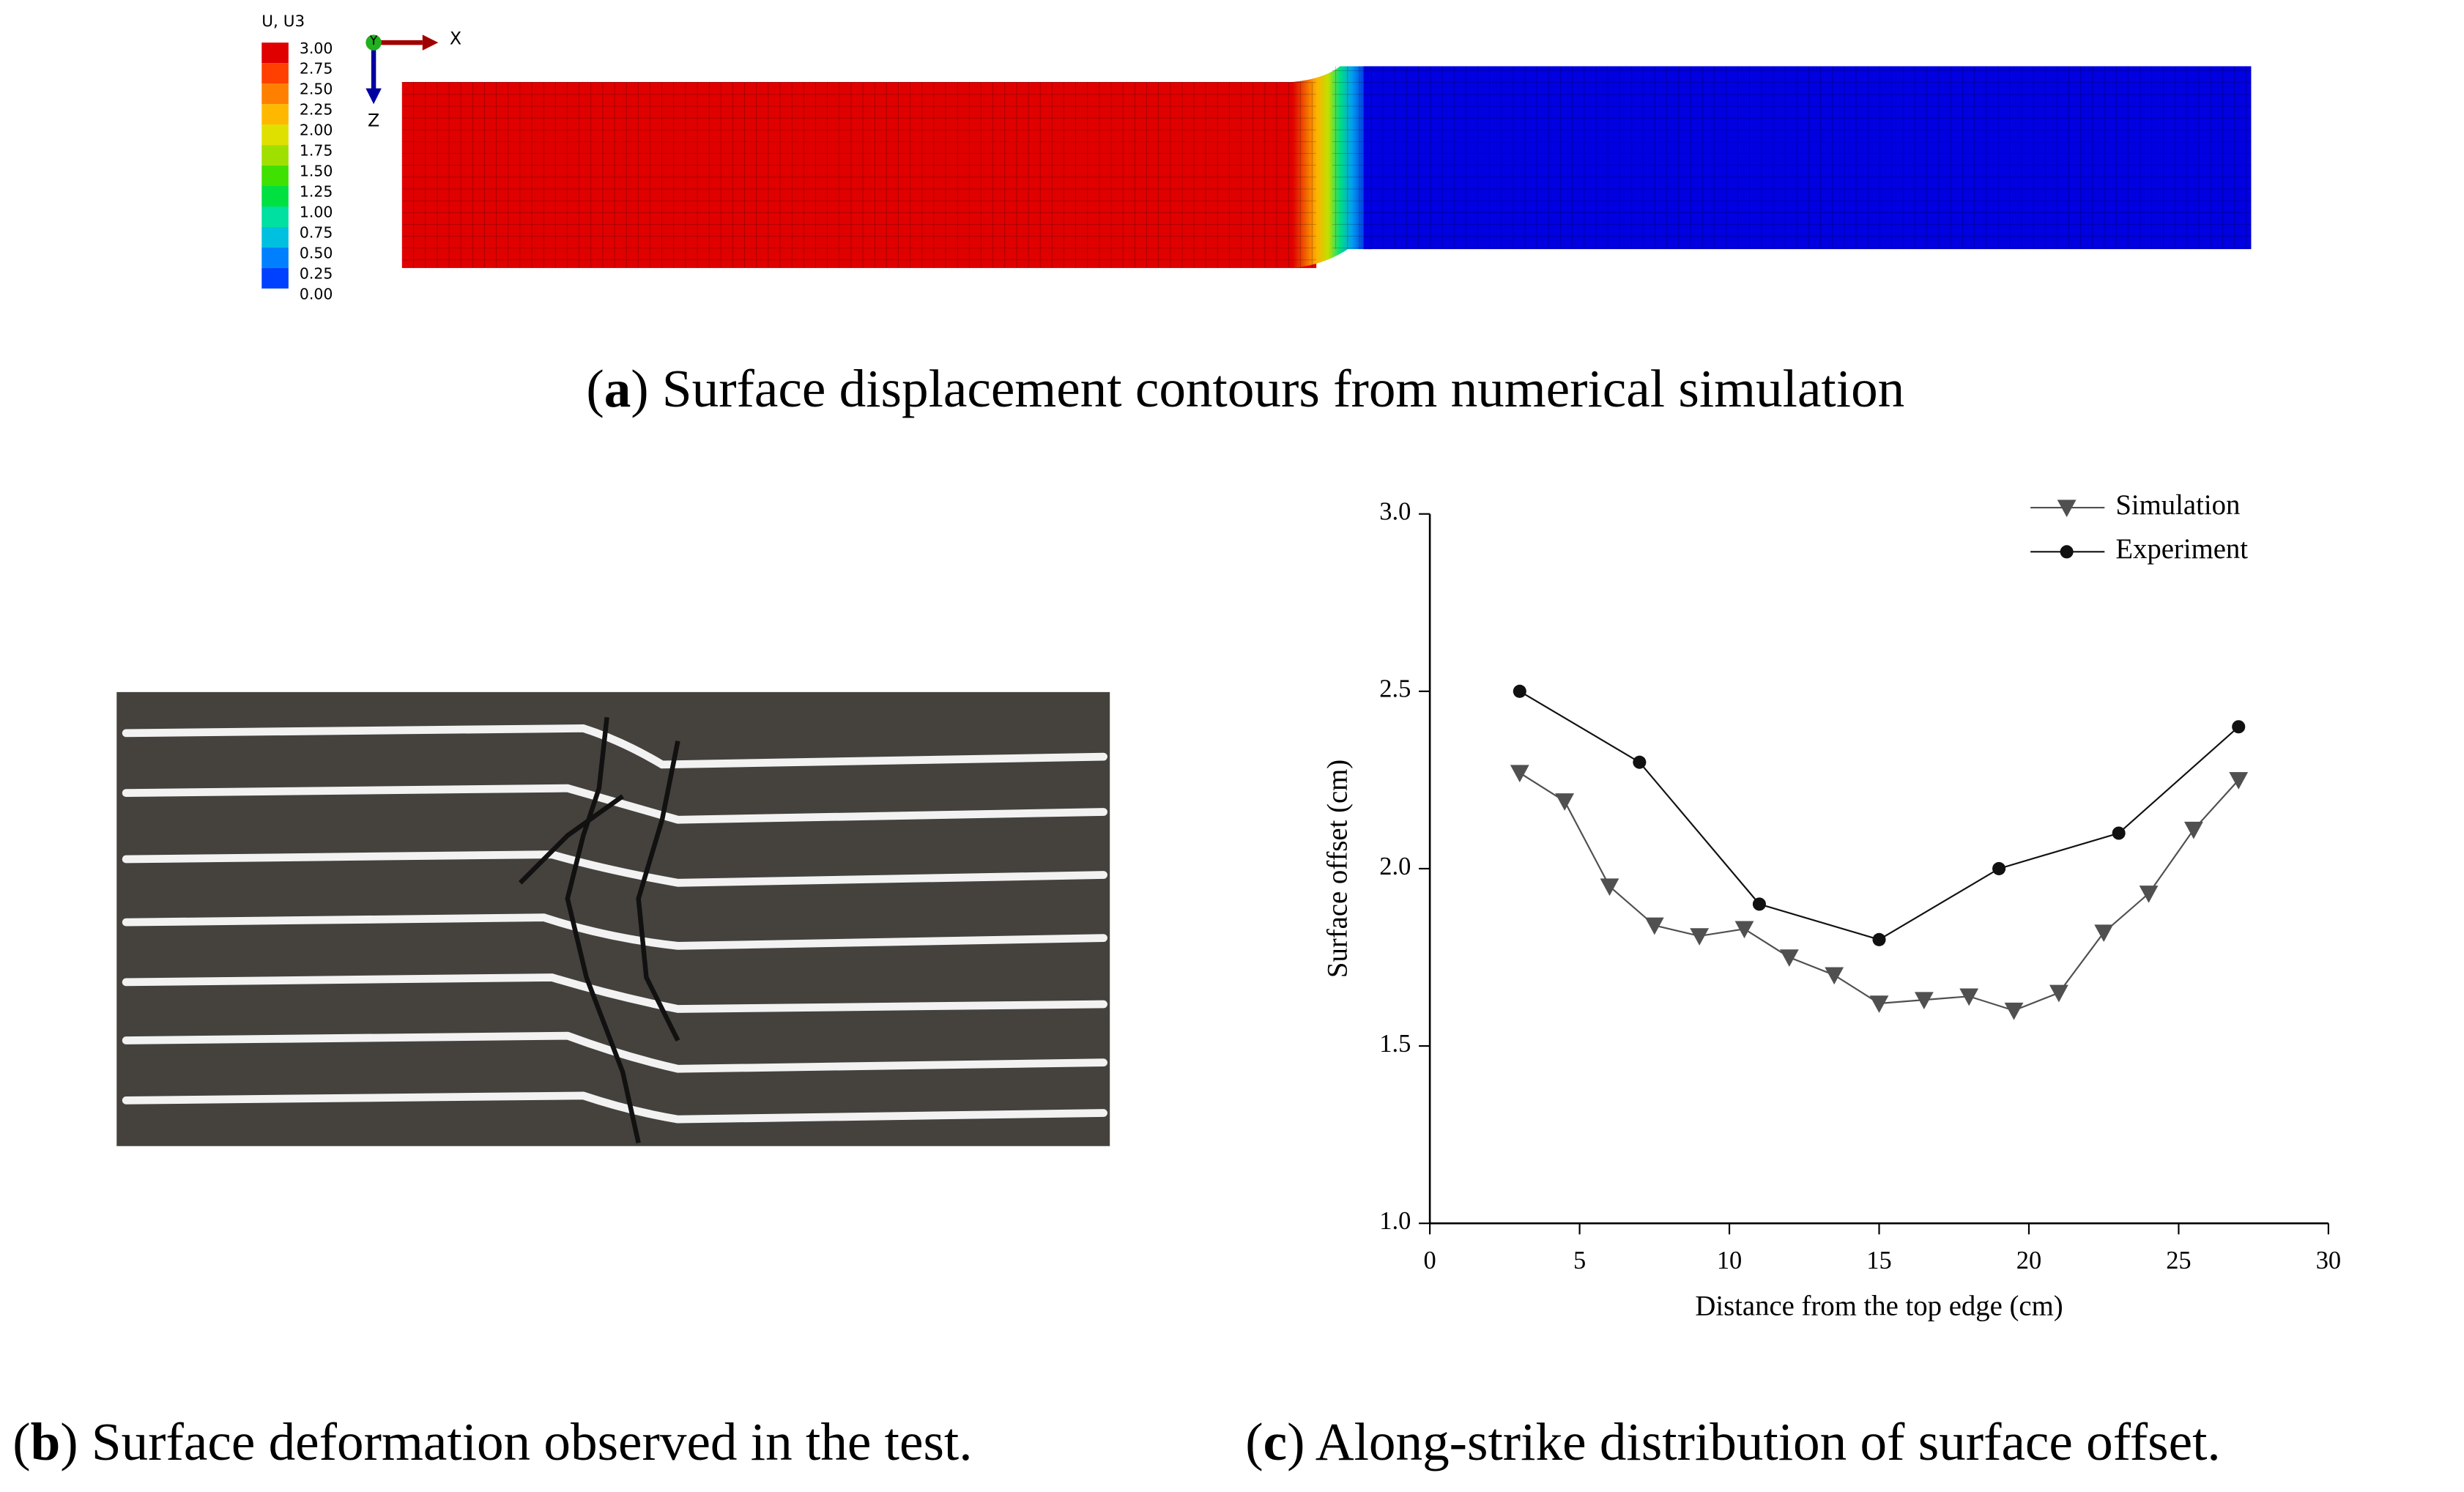 This screenshot has height=1492, width=2464. What do you see at coordinates (316, 171) in the screenshot?
I see `legend-level: 1.50` at bounding box center [316, 171].